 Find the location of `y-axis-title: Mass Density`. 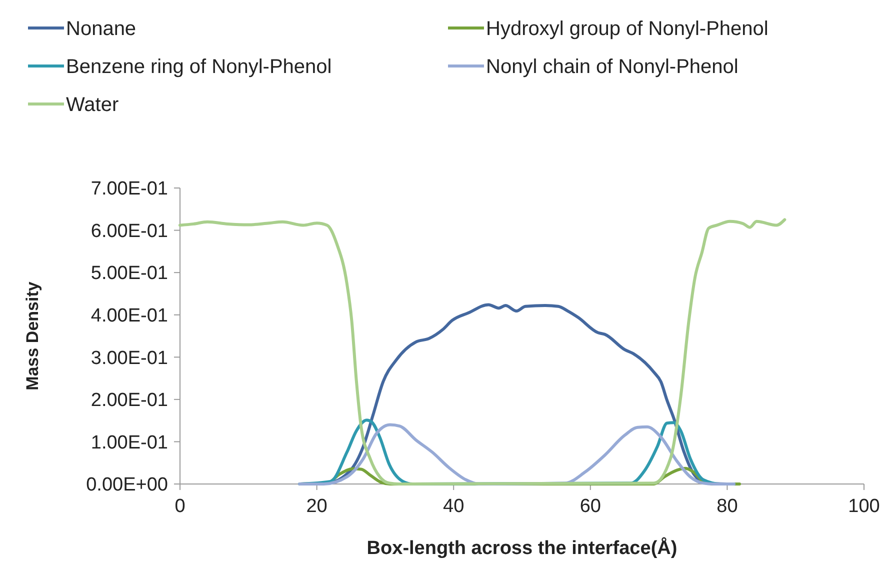

y-axis-title: Mass Density is located at coordinates (32, 335).